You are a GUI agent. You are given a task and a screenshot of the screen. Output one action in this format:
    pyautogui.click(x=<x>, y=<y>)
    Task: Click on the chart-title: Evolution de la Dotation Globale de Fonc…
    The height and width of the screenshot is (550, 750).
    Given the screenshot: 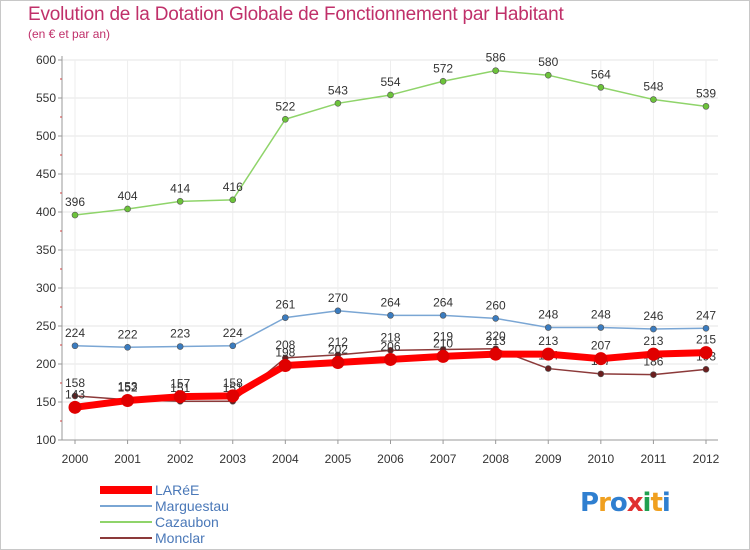 What is the action you would take?
    pyautogui.click(x=296, y=14)
    